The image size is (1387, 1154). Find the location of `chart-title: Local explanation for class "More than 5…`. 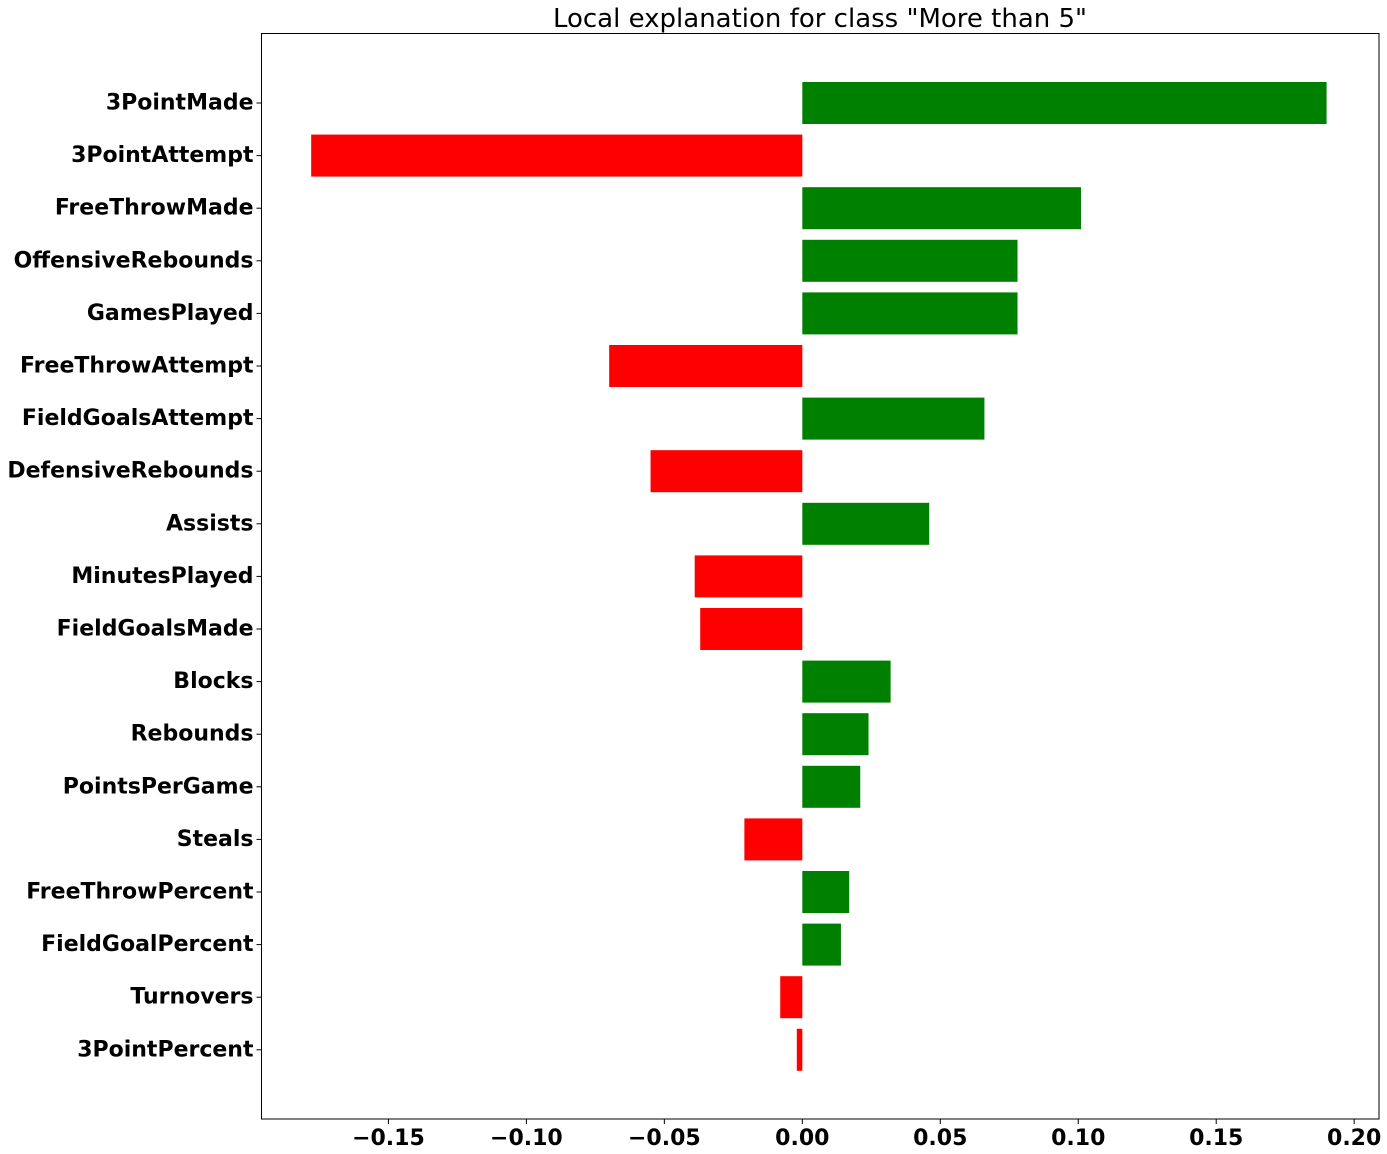

chart-title: Local explanation for class "More than 5… is located at coordinates (820, 19).